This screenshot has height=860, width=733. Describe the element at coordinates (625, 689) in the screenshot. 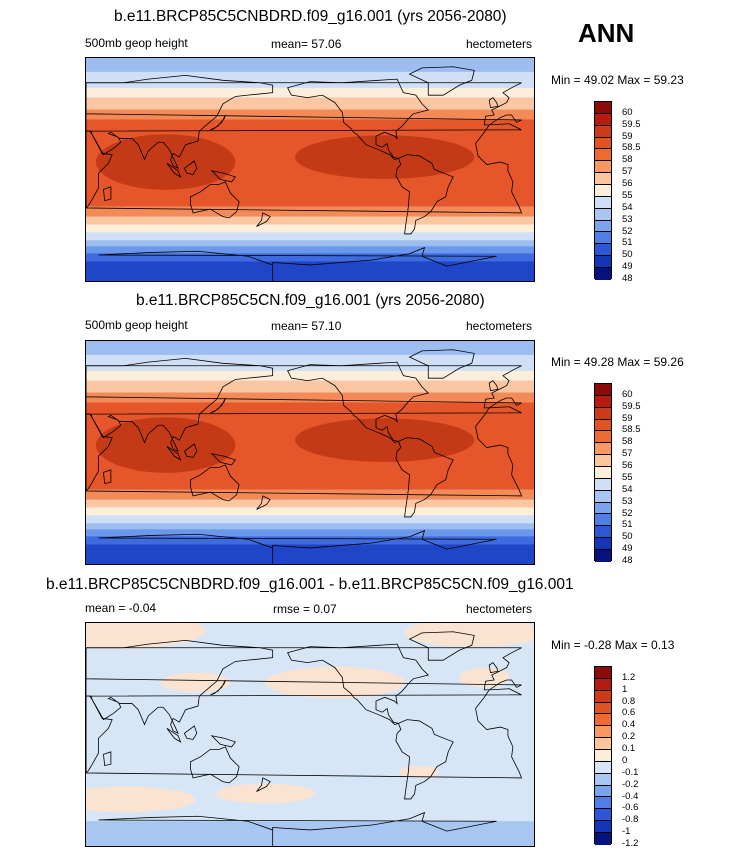

I see `colorbar-tick-label: 1` at that location.